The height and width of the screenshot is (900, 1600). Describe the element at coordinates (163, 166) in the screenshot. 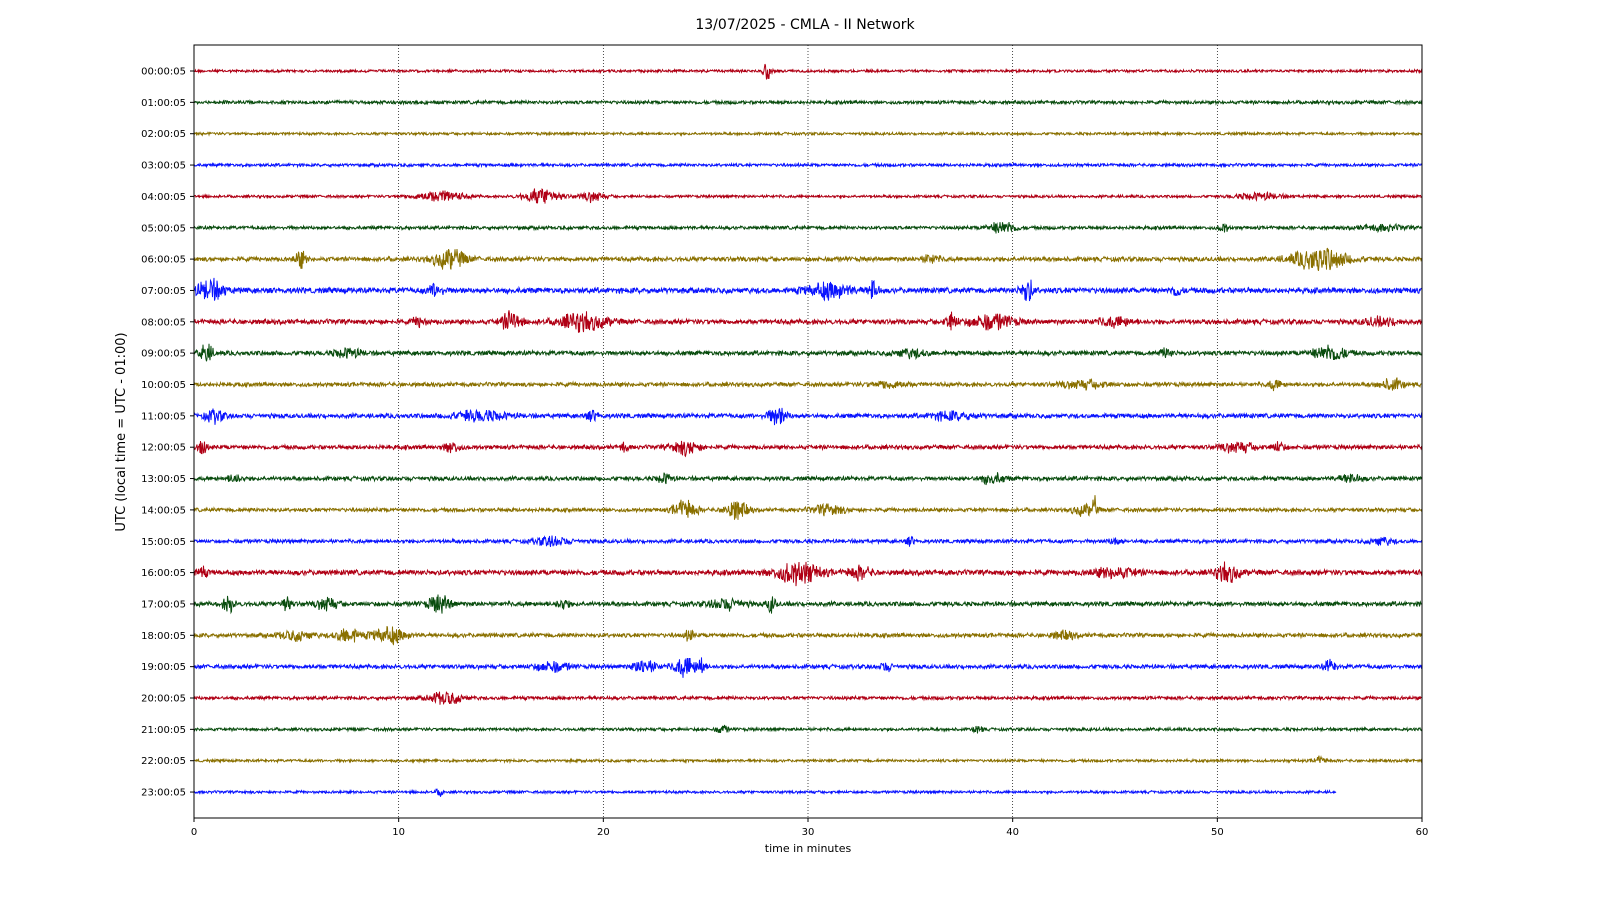

I see `y-tick-label: 03:00:05` at that location.